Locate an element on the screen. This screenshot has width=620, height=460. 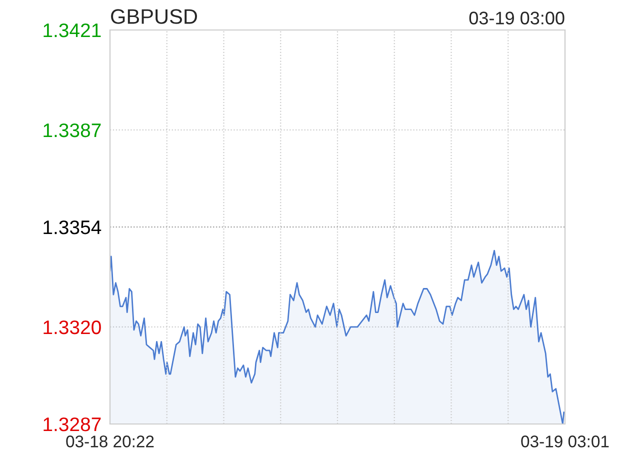
y-tick-label: 1.3320 is located at coordinates (72, 327).